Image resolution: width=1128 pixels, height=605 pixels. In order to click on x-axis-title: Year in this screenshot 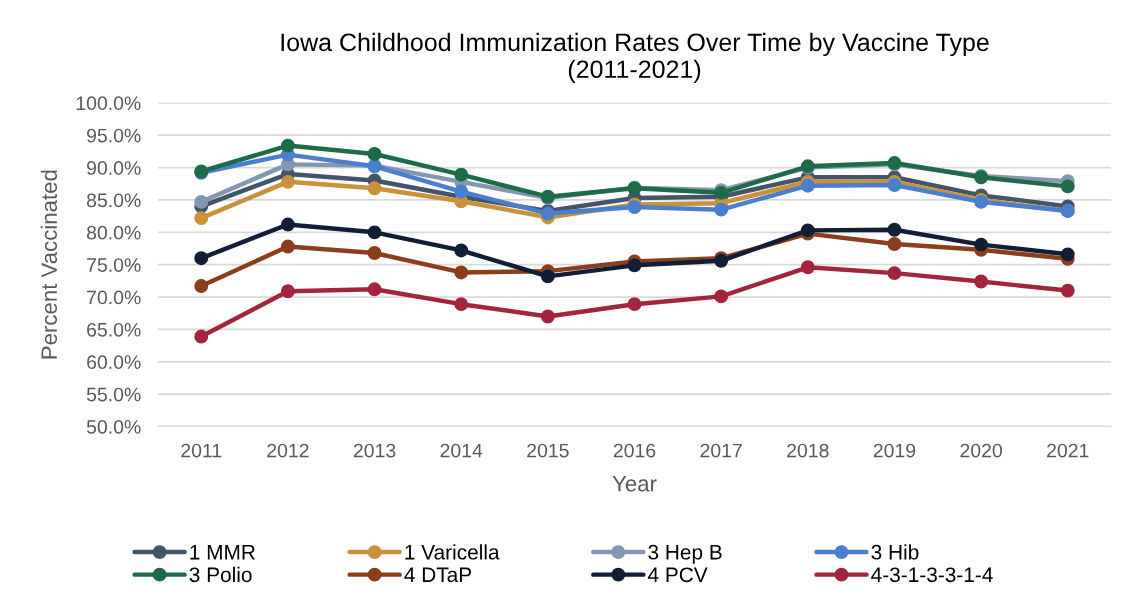, I will do `click(634, 484)`.